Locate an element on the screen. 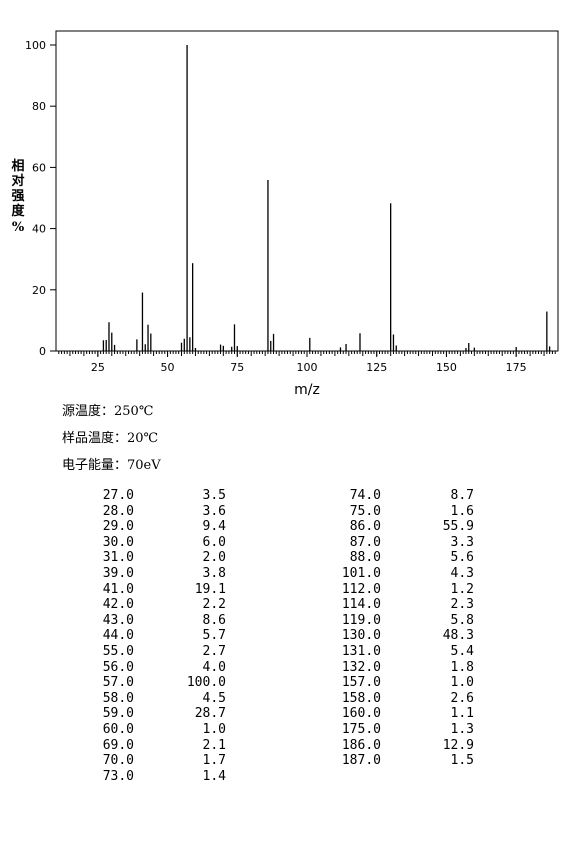  peak-abundance: 2.2 is located at coordinates (214, 605).